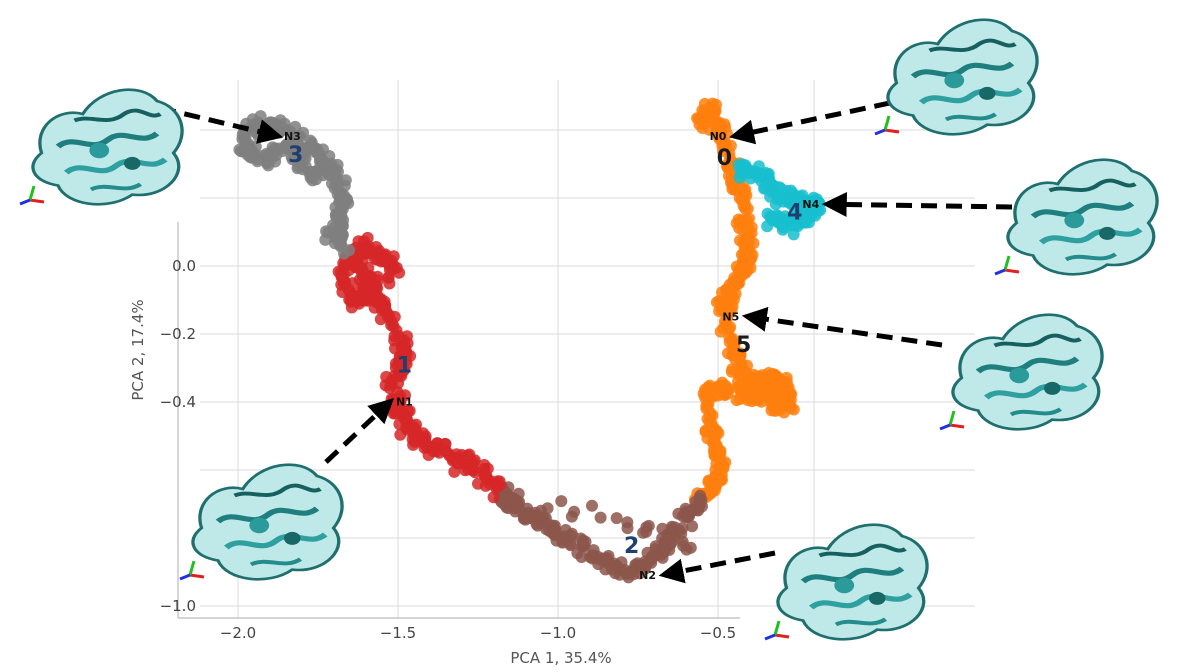  What do you see at coordinates (724, 158) in the screenshot?
I see `cluster-label: 0` at bounding box center [724, 158].